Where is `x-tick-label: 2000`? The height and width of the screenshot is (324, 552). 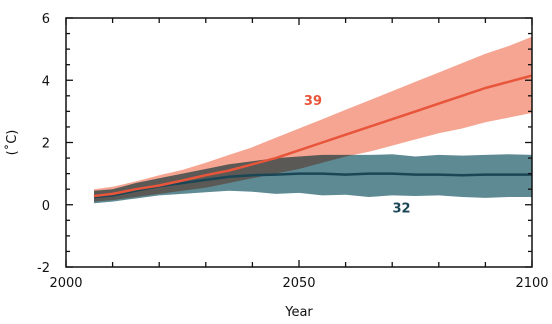
x-tick-label: 2000 is located at coordinates (65, 283).